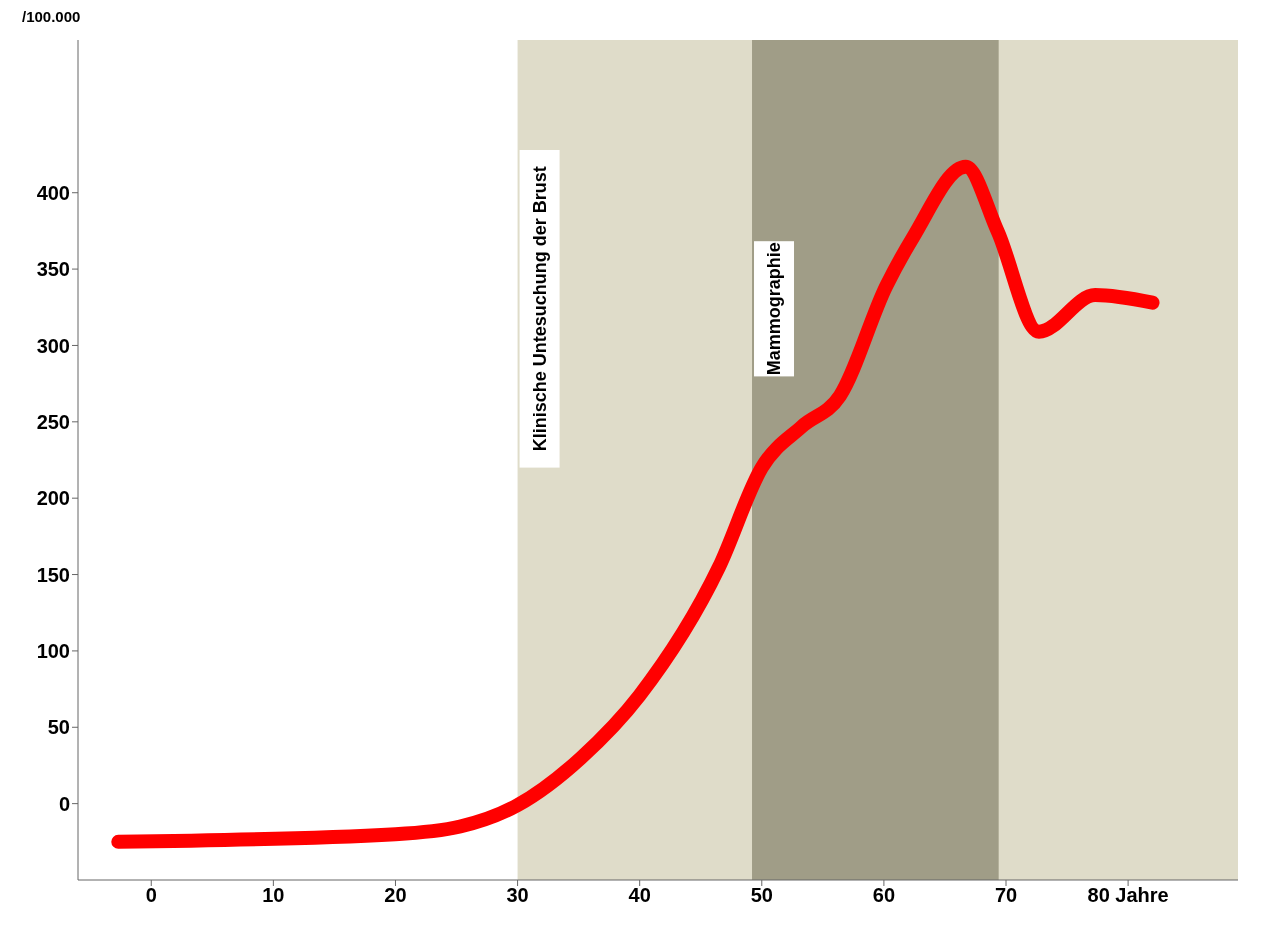 This screenshot has height=949, width=1264. What do you see at coordinates (273, 895) in the screenshot?
I see `x-tick-label: 10` at bounding box center [273, 895].